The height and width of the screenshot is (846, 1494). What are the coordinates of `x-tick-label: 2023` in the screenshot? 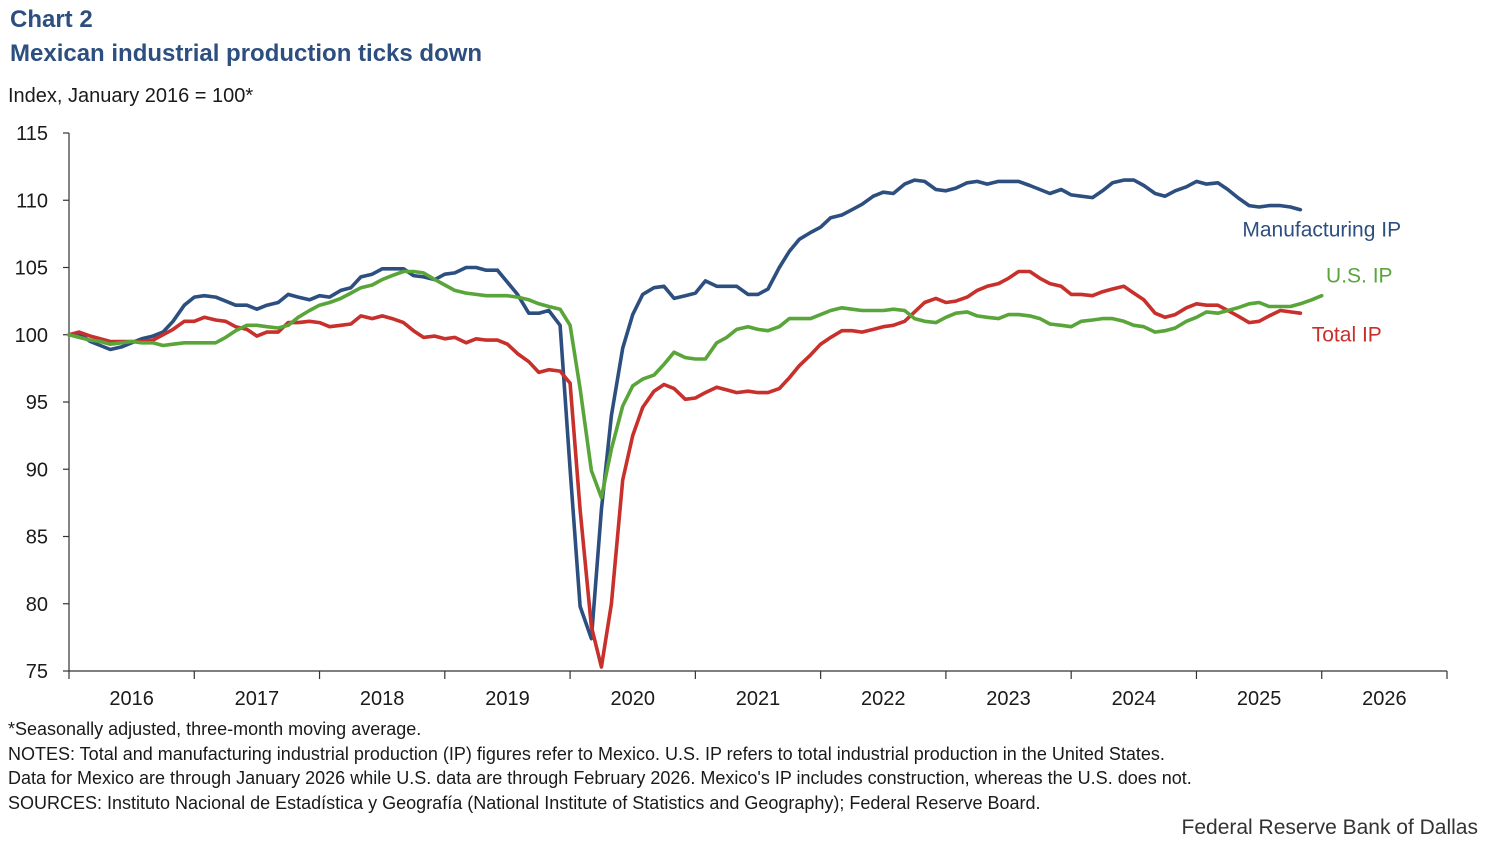 It's located at (1008, 699).